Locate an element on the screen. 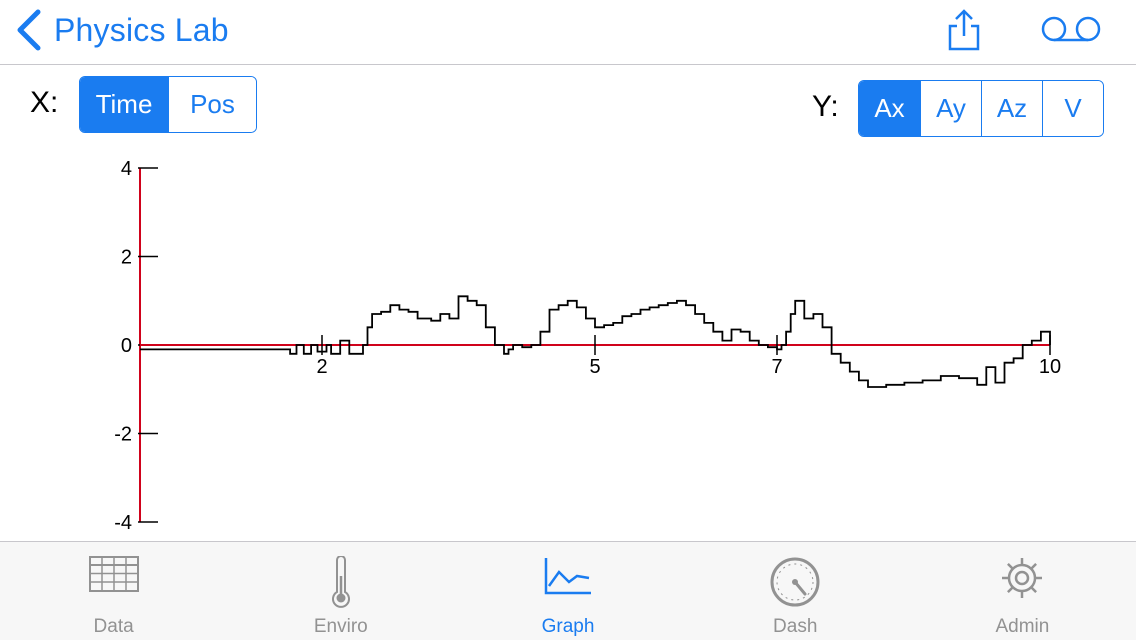 This screenshot has width=1136, height=640. tab-dash-label: Dash is located at coordinates (795, 626).